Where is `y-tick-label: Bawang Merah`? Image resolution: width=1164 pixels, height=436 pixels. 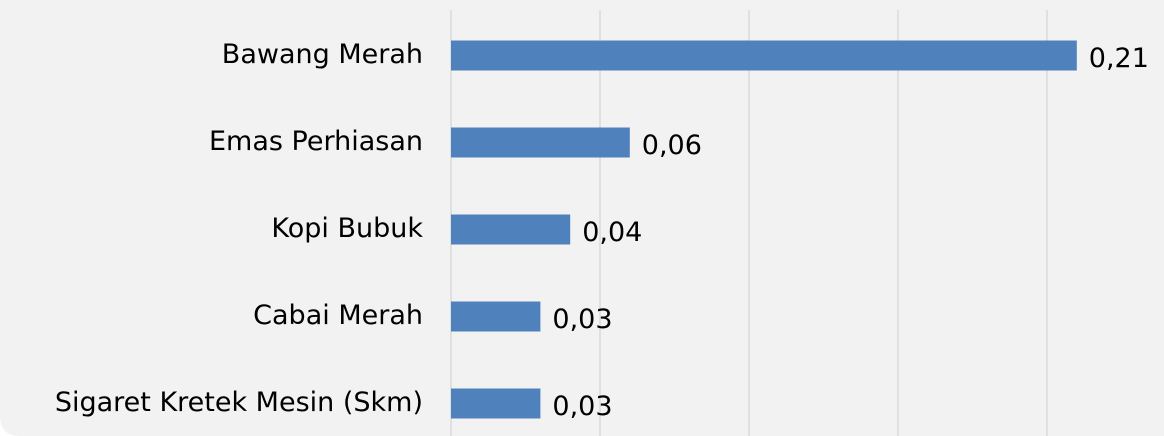 y-tick-label: Bawang Merah is located at coordinates (322, 54).